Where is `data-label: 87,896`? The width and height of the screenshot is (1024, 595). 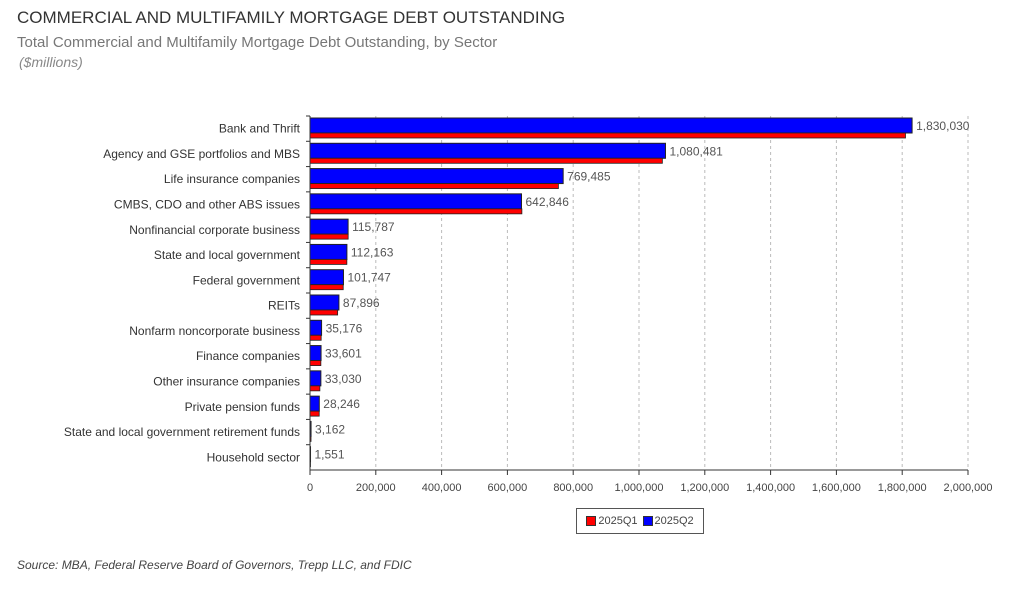 data-label: 87,896 is located at coordinates (361, 303).